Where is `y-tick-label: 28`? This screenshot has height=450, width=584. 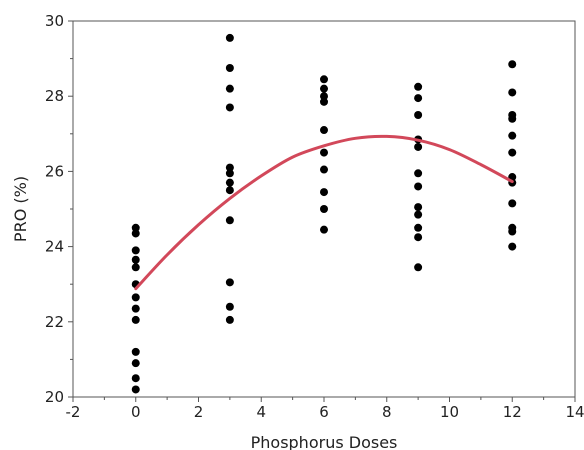 y-tick-label: 28 is located at coordinates (54, 96).